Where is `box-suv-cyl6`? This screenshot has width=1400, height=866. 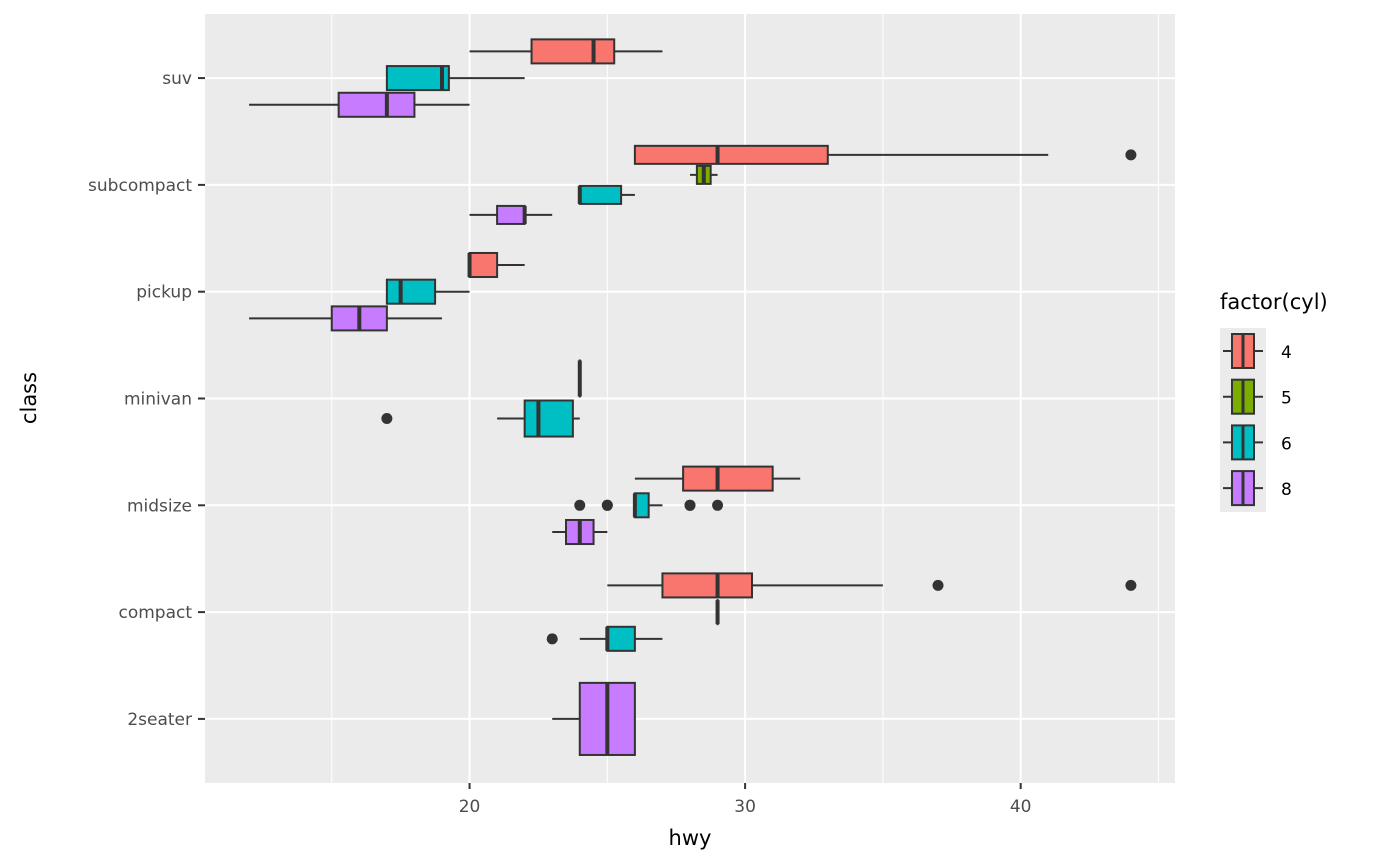 box-suv-cyl6 is located at coordinates (455, 78).